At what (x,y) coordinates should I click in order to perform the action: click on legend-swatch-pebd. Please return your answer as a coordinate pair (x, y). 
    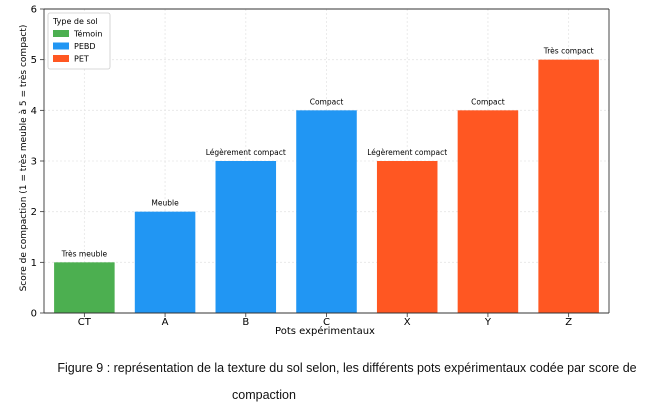
    Looking at the image, I should click on (61, 46).